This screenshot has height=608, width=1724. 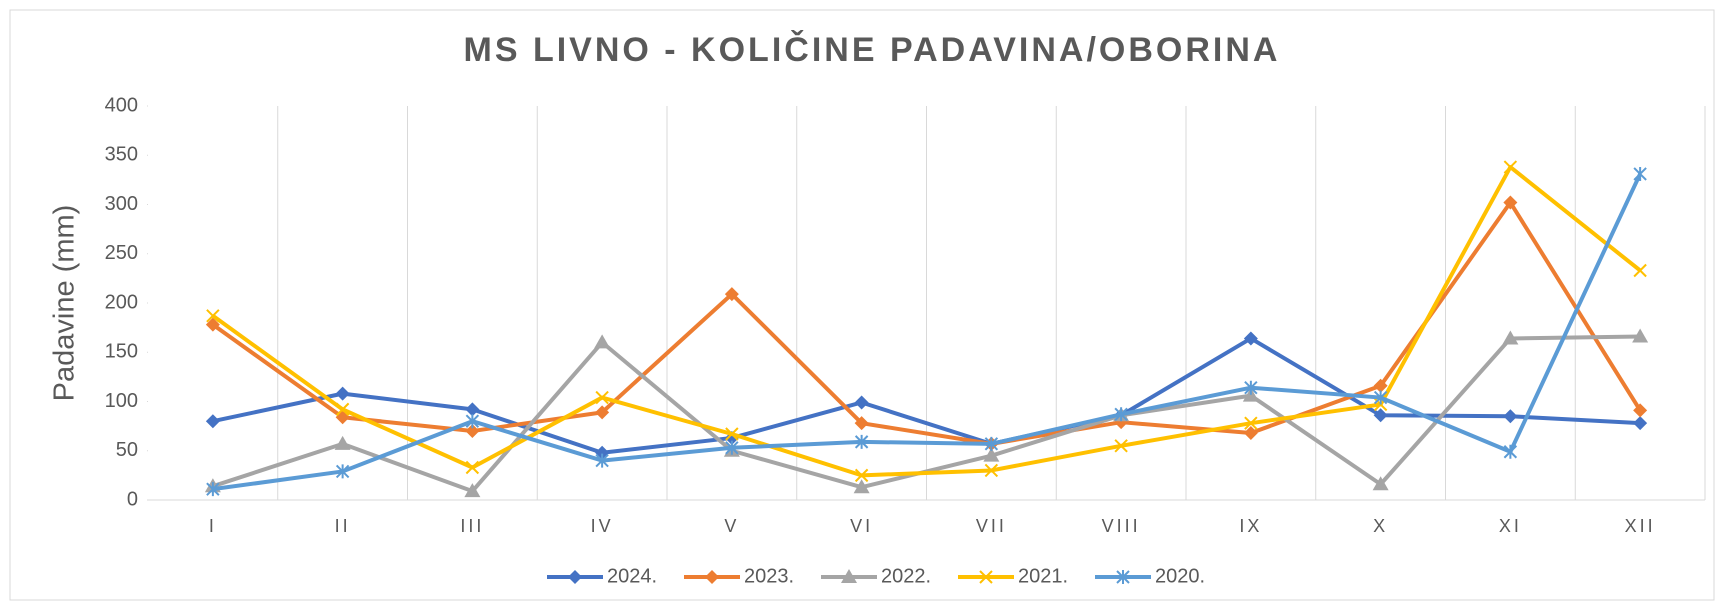 I want to click on x-tick-label: IX, so click(x=1250, y=526).